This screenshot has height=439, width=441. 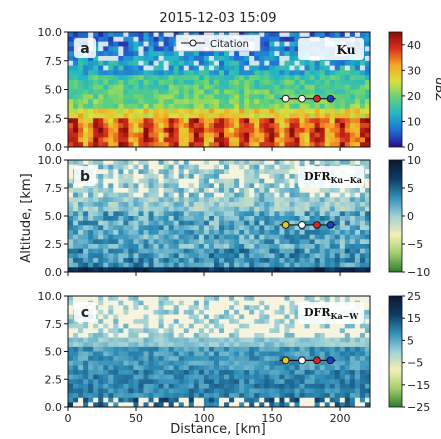 What do you see at coordinates (415, 363) in the screenshot?
I see `colorbar-tick-label-c-2: −5` at bounding box center [415, 363].